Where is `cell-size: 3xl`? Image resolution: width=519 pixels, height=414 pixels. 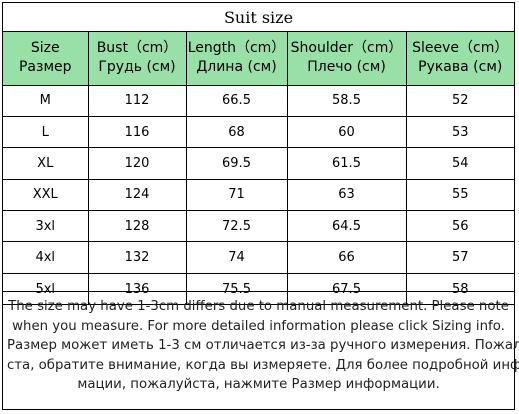
cell-size: 3xl is located at coordinates (46, 226).